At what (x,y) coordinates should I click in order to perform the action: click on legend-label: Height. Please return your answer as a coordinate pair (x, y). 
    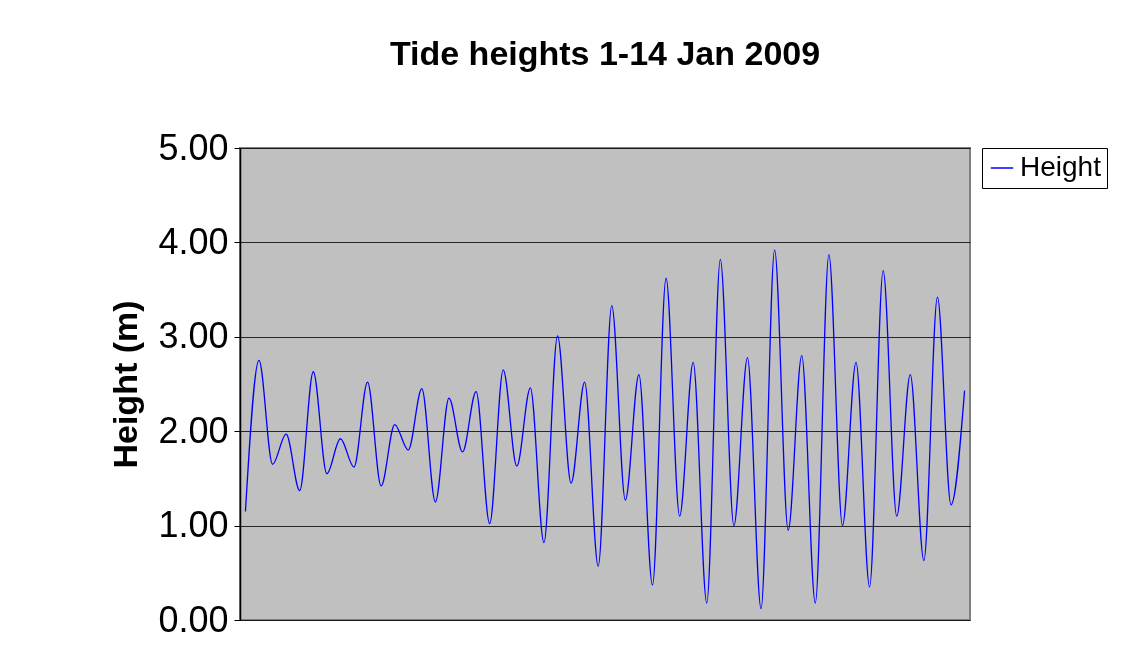
    Looking at the image, I should click on (1061, 166).